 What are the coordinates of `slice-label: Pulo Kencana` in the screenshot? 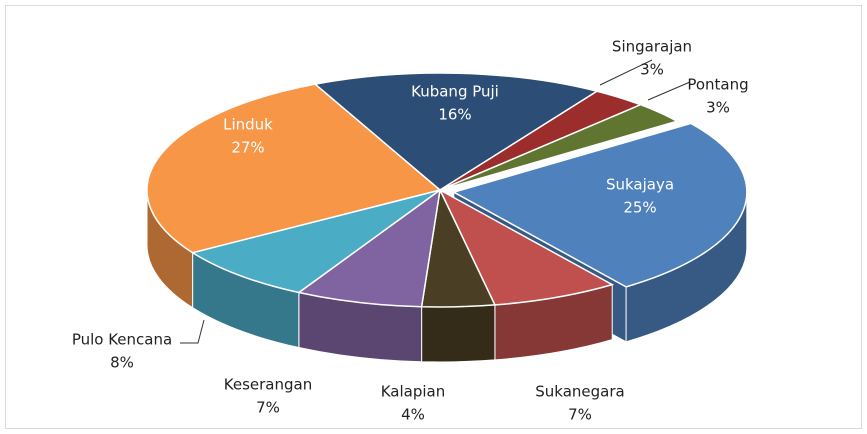 It's located at (122, 340).